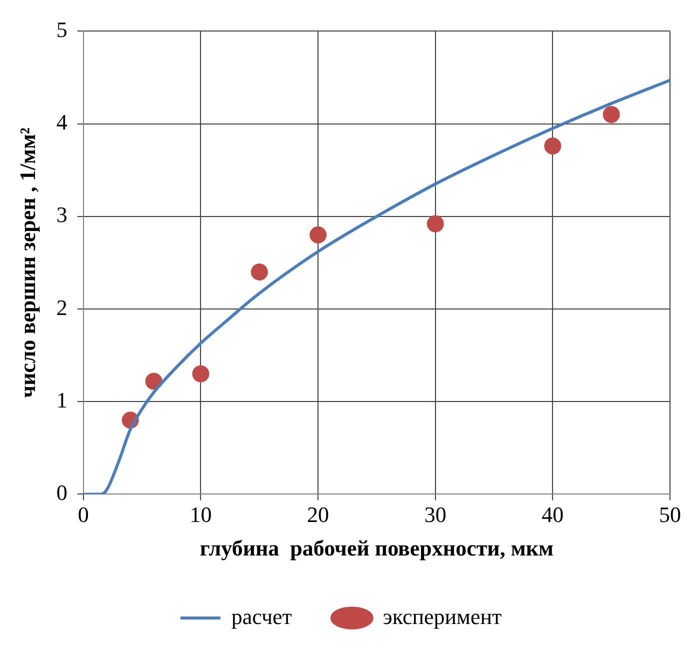 Image resolution: width=694 pixels, height=651 pixels. What do you see at coordinates (62, 122) in the screenshot?
I see `y-tick-label: 4` at bounding box center [62, 122].